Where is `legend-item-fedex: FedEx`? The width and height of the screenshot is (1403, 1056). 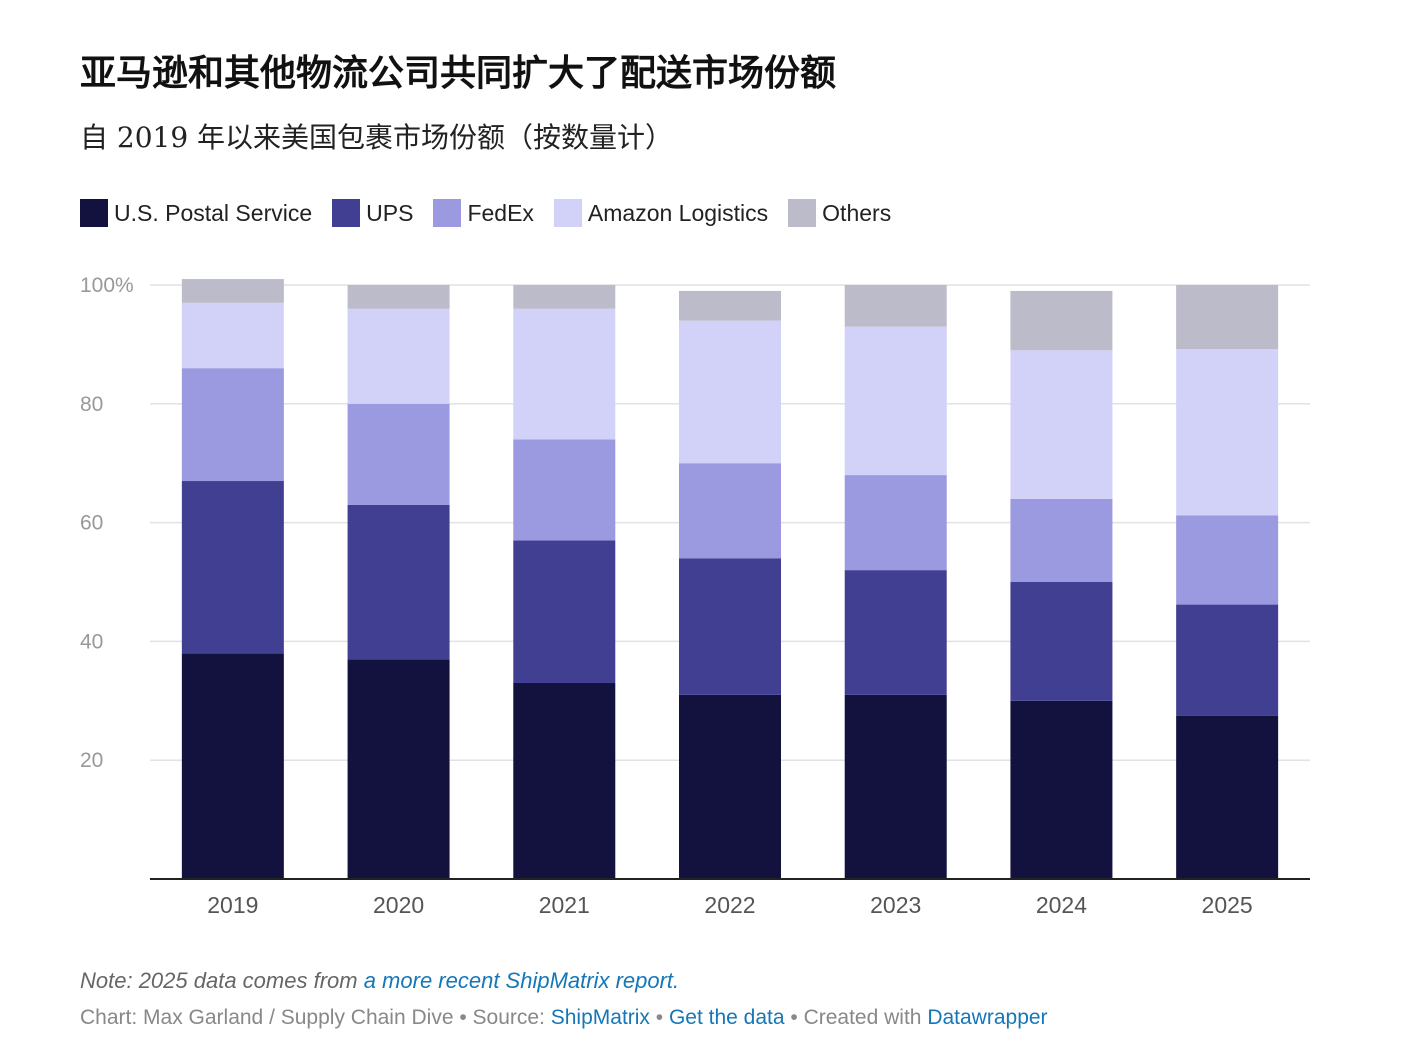 legend-item-fedex: FedEx is located at coordinates (483, 213).